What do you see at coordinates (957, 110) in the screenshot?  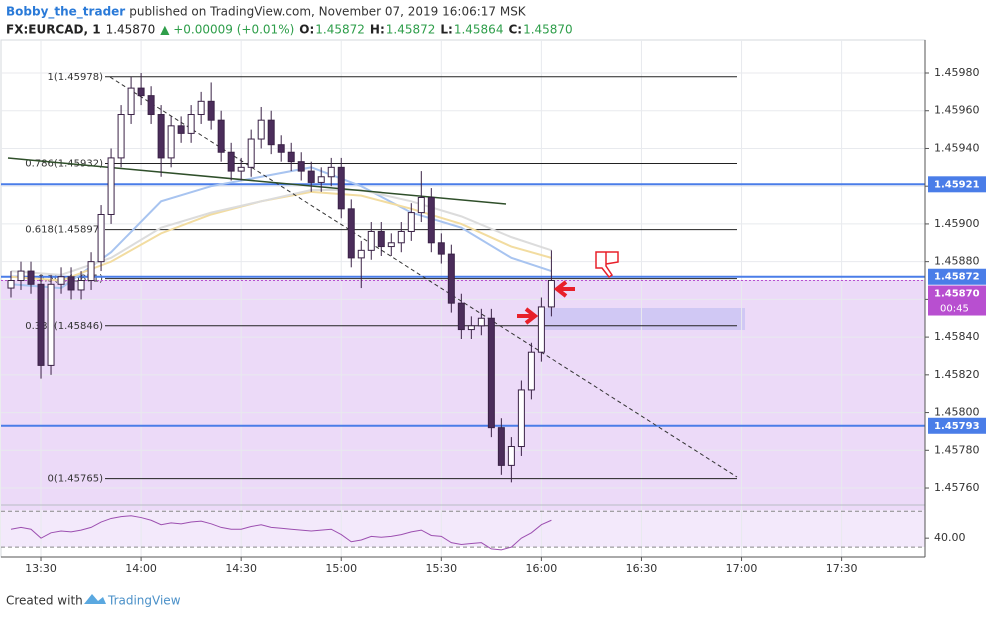 I see `y-tick-label: 1.45960` at bounding box center [957, 110].